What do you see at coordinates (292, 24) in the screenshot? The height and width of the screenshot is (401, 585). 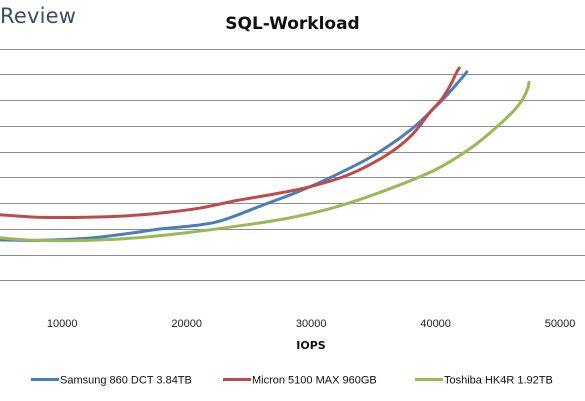 I see `chart-title: SQL-Workload` at bounding box center [292, 24].